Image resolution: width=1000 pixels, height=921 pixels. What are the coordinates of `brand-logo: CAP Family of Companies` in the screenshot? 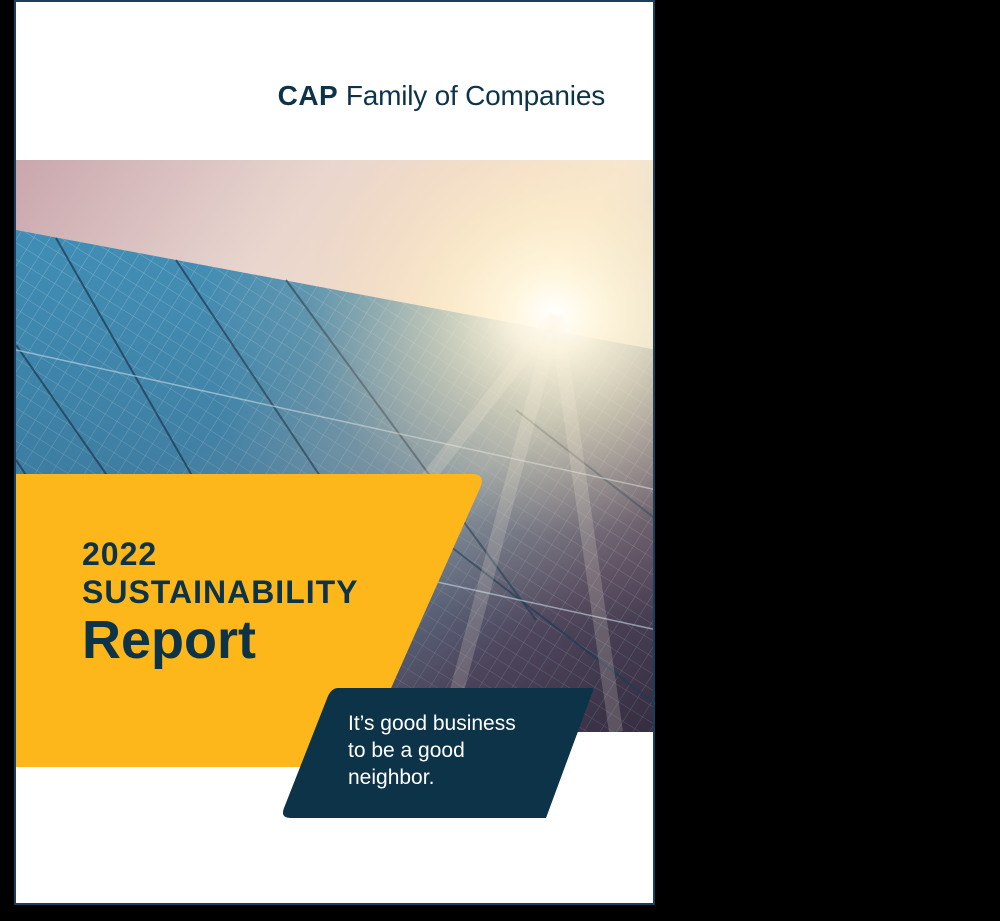 It's located at (334, 96).